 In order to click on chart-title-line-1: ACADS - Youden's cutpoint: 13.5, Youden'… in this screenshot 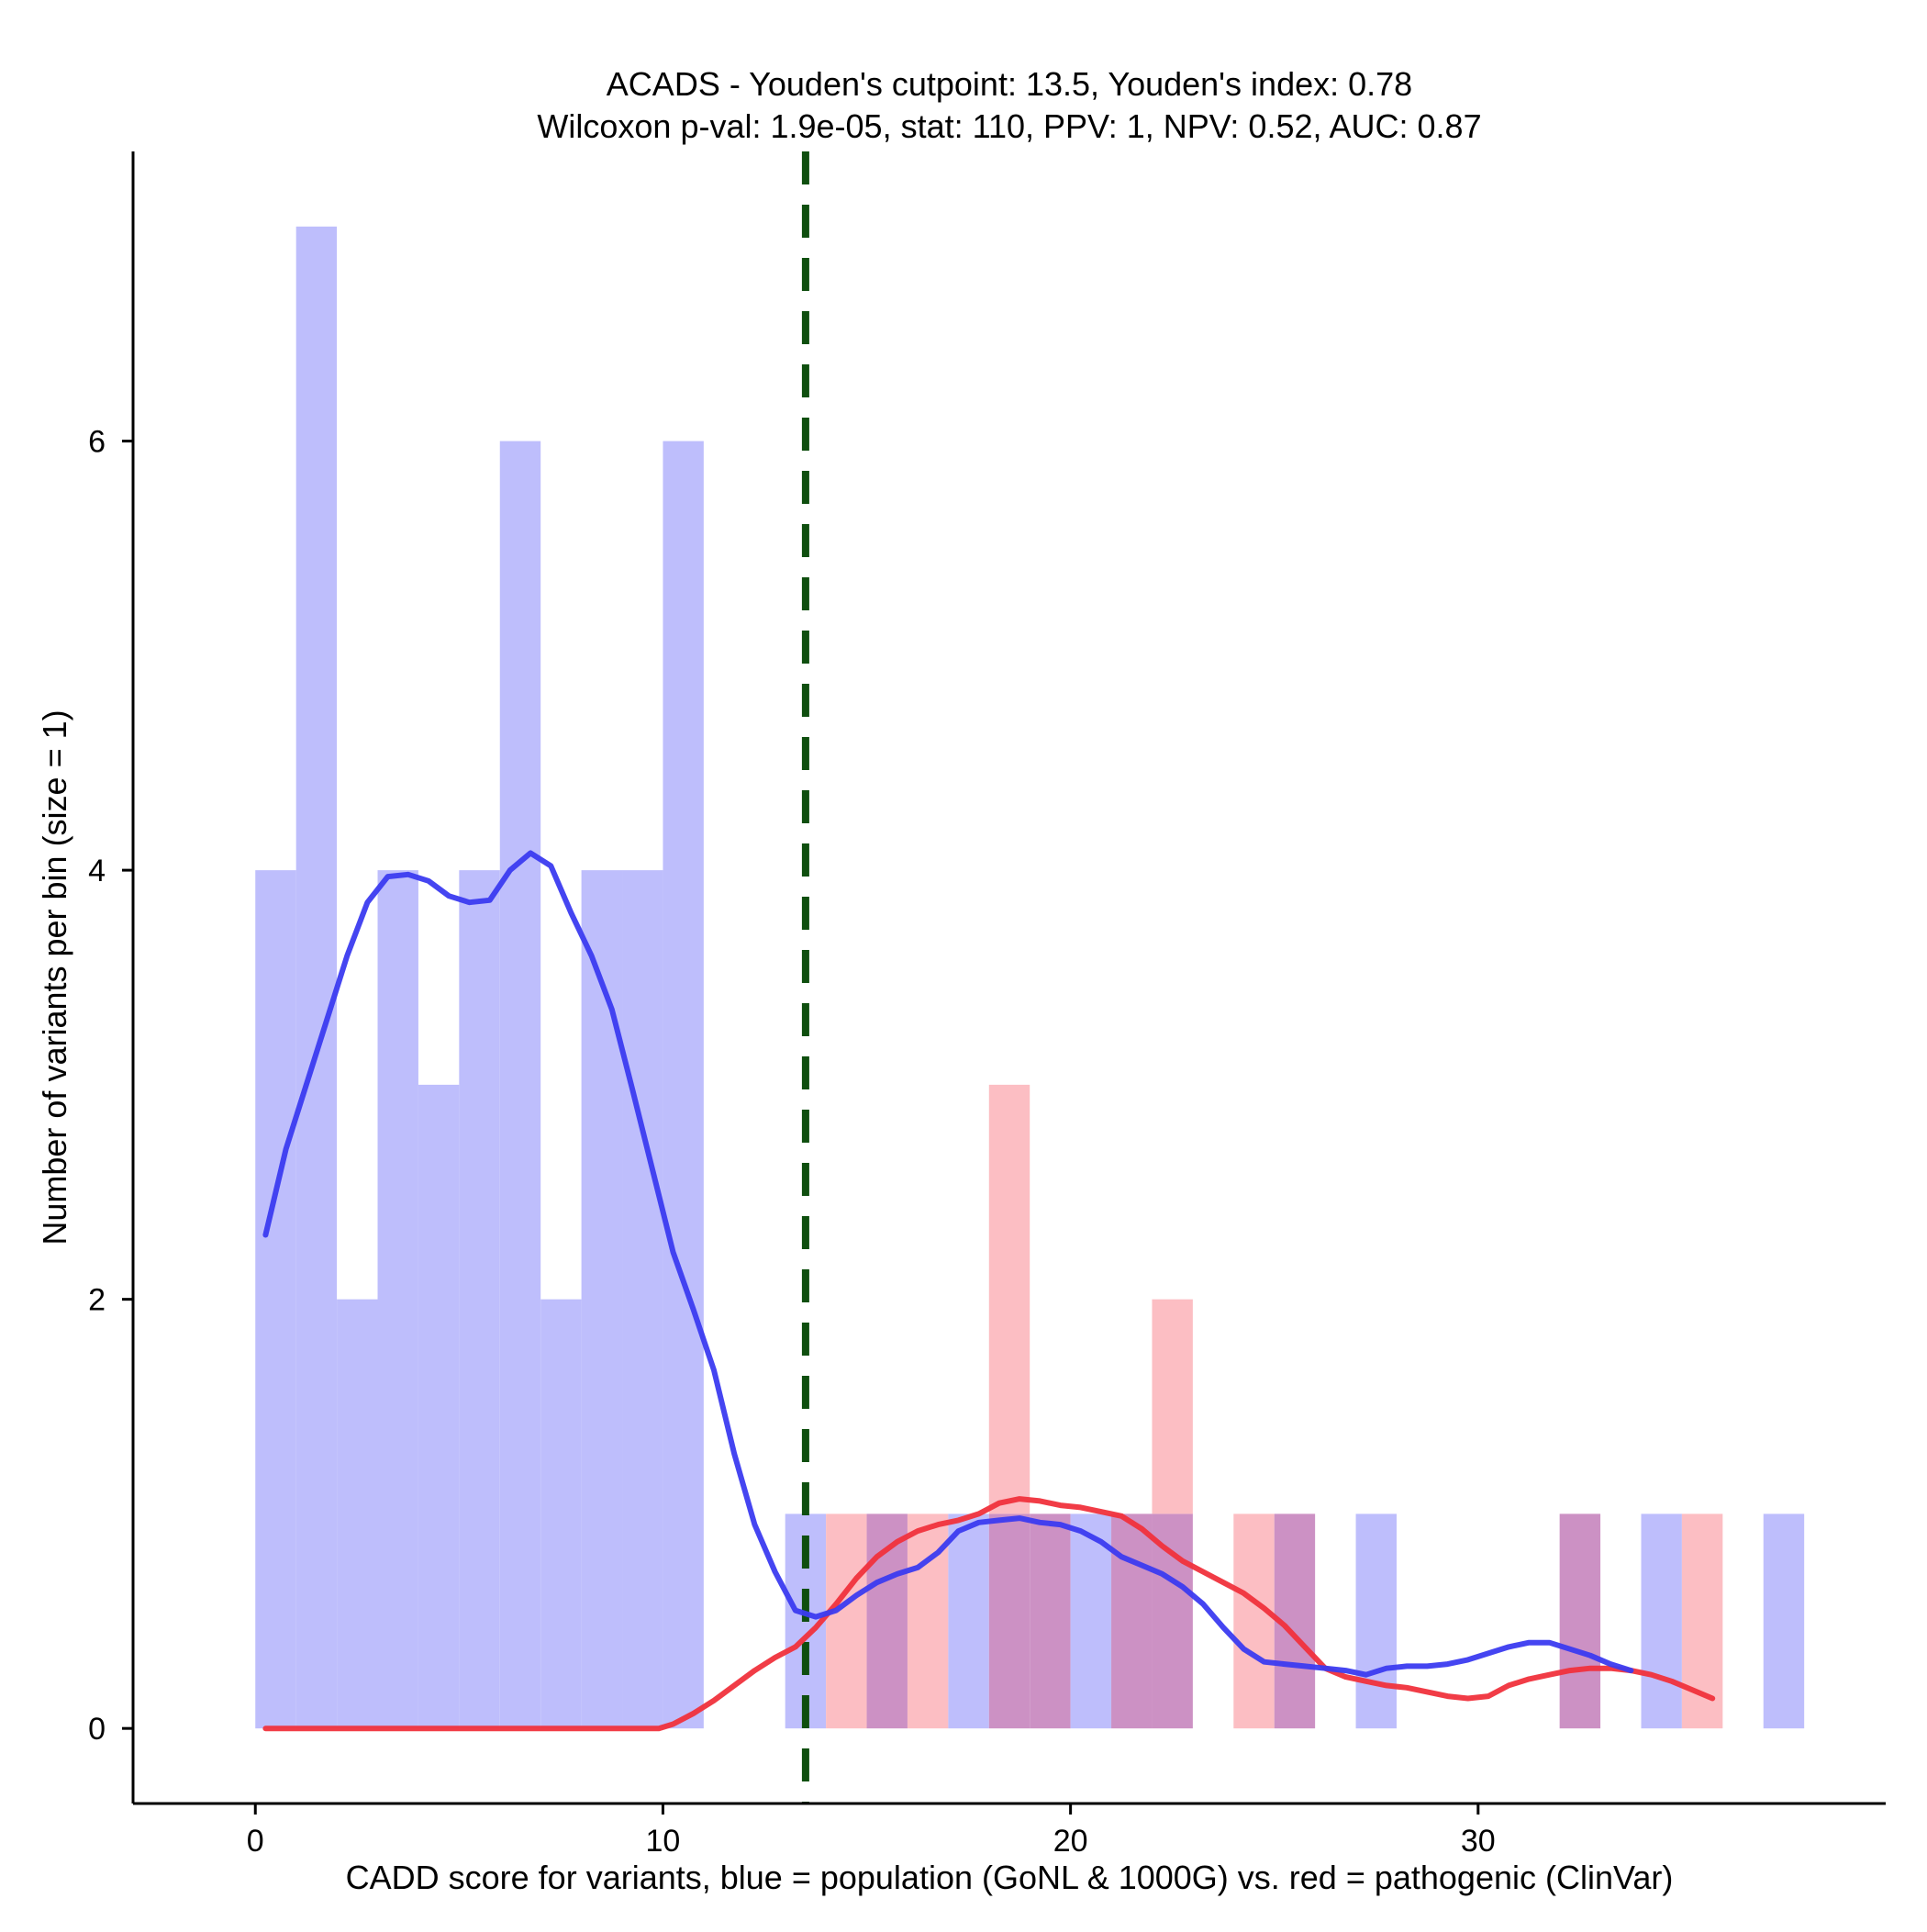, I will do `click(1009, 84)`.